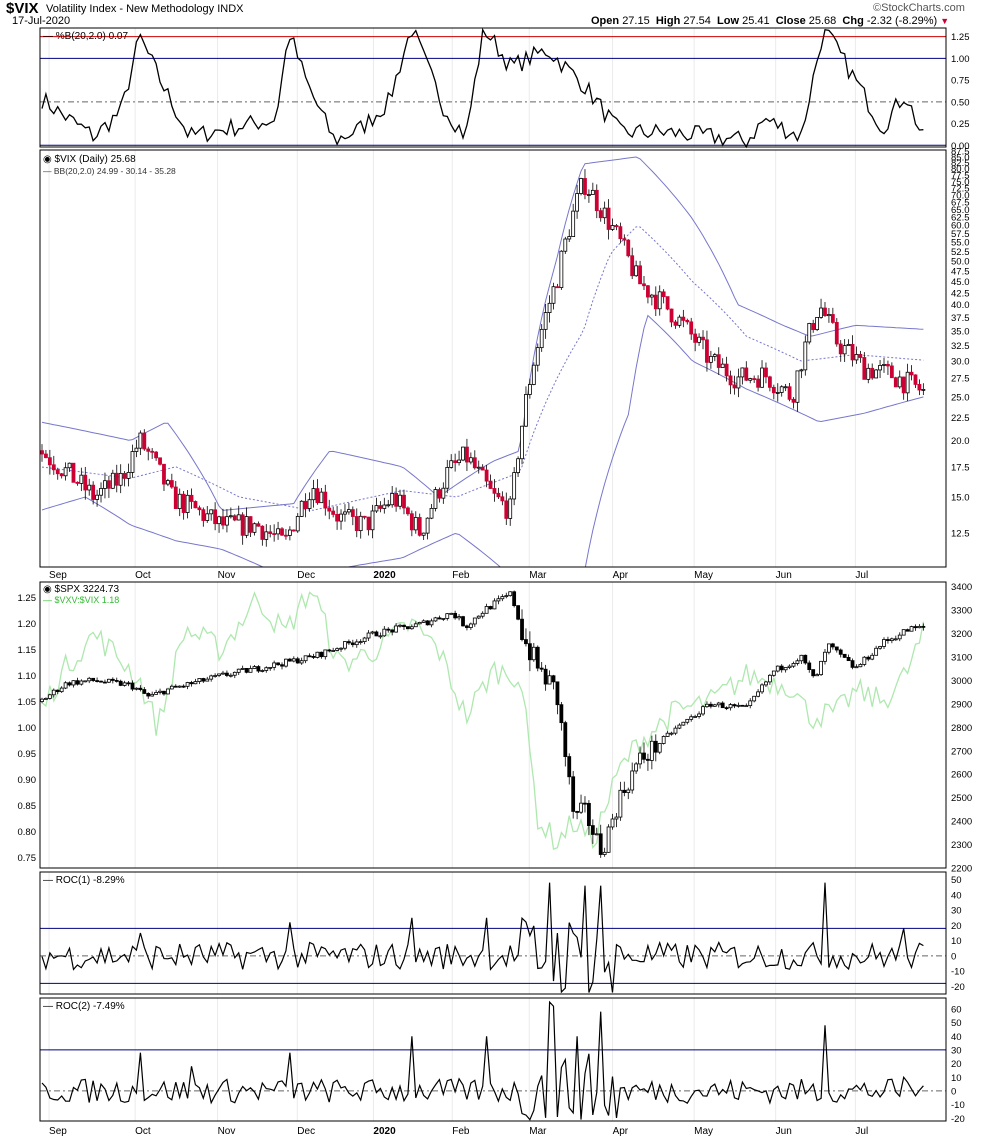  Describe the element at coordinates (145, 9) in the screenshot. I see `symbol-name: Volatility Index - New Methodology INDX` at that location.